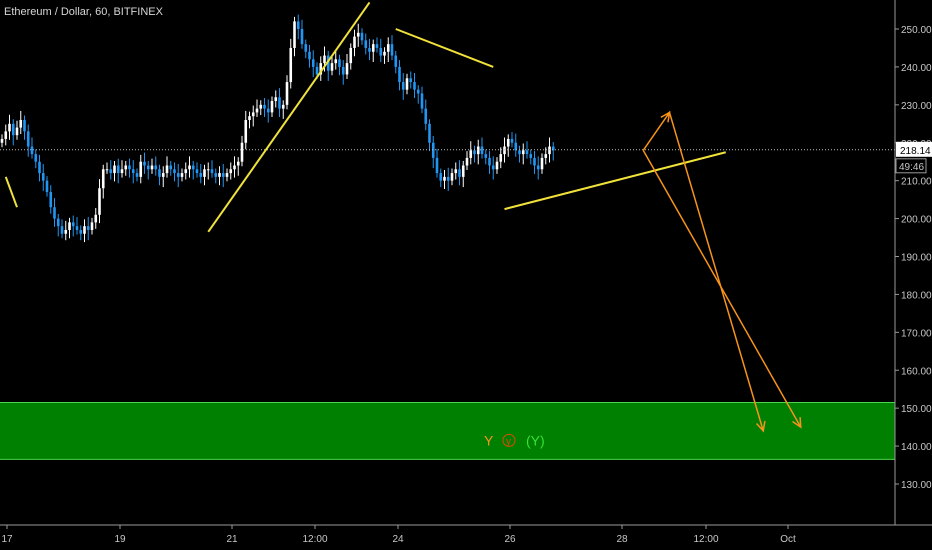 The image size is (932, 550). I want to click on time-tick-label: 28, so click(622, 539).